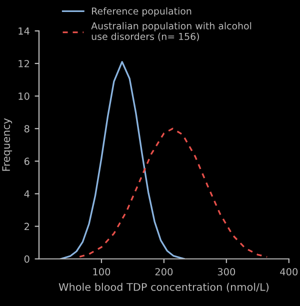 The height and width of the screenshot is (306, 300). What do you see at coordinates (164, 272) in the screenshot?
I see `x-tick-label: 200` at bounding box center [164, 272].